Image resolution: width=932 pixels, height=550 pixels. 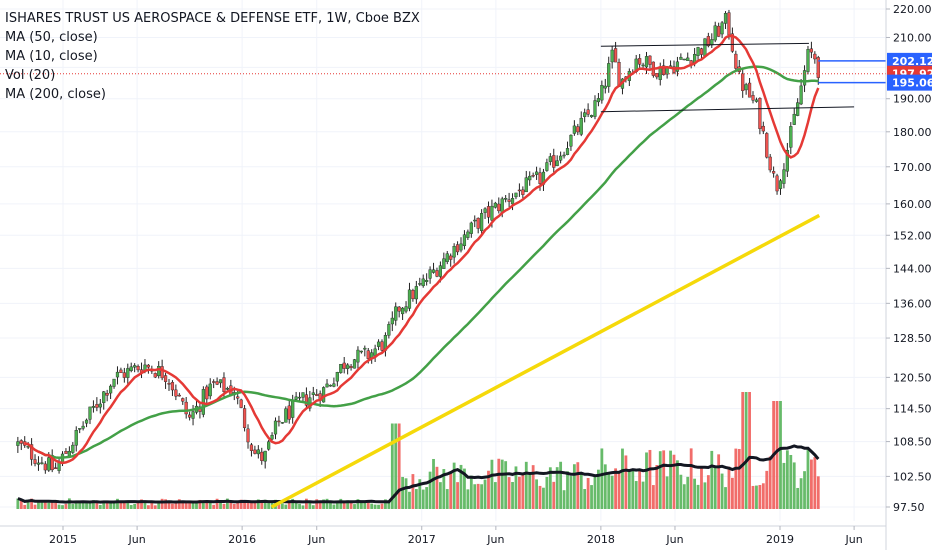 I want to click on legend-vol: Vol (20), so click(x=30, y=75).